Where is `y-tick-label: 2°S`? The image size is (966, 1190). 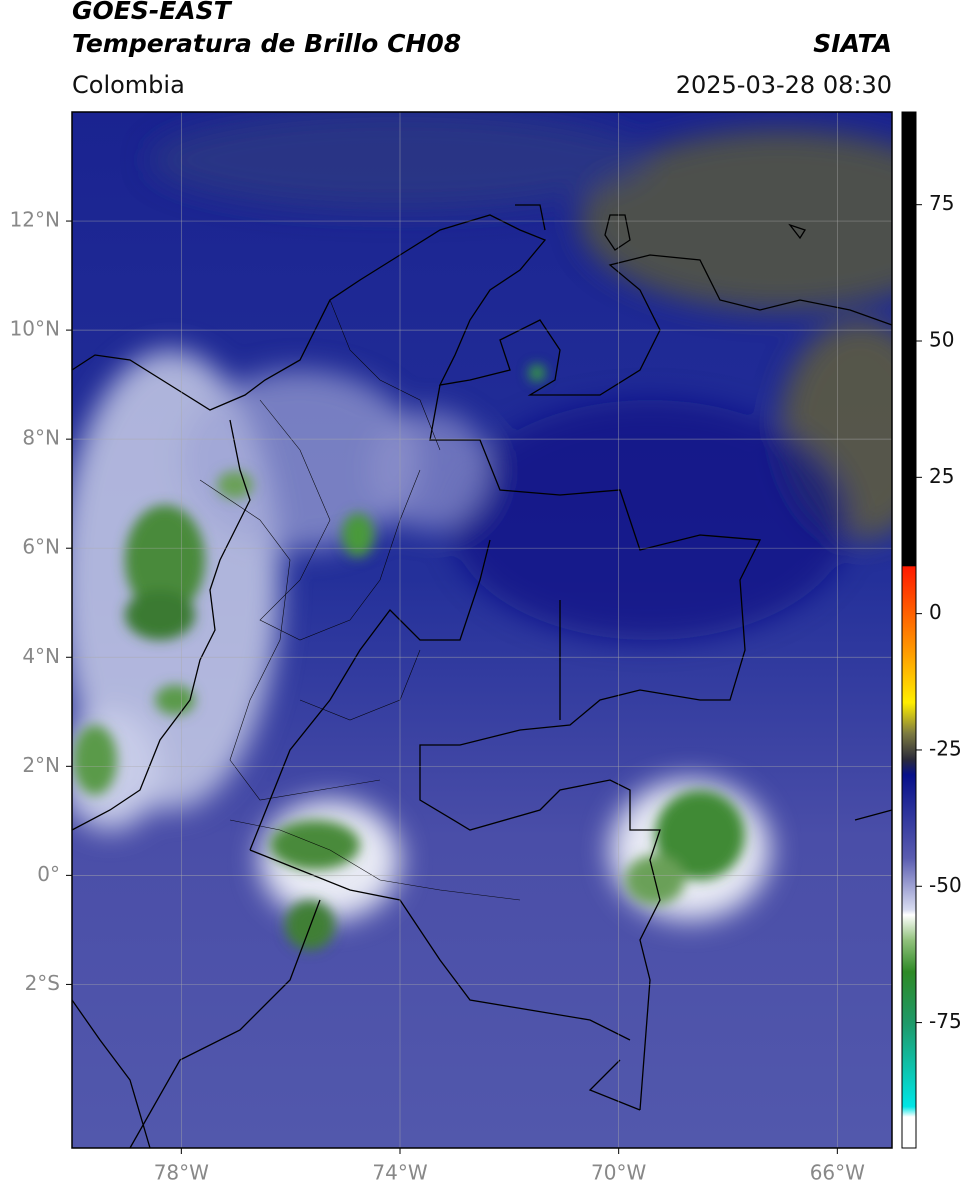
y-tick-label: 2°S is located at coordinates (42, 983).